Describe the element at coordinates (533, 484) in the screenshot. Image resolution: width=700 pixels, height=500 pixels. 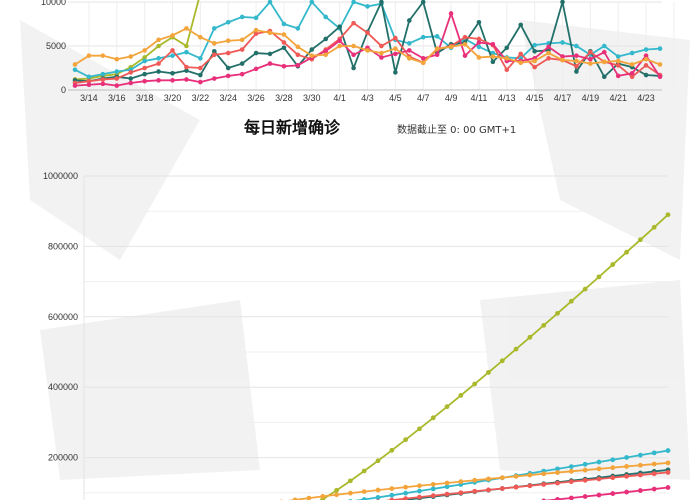
I see `bottom-series-line-teal` at that location.